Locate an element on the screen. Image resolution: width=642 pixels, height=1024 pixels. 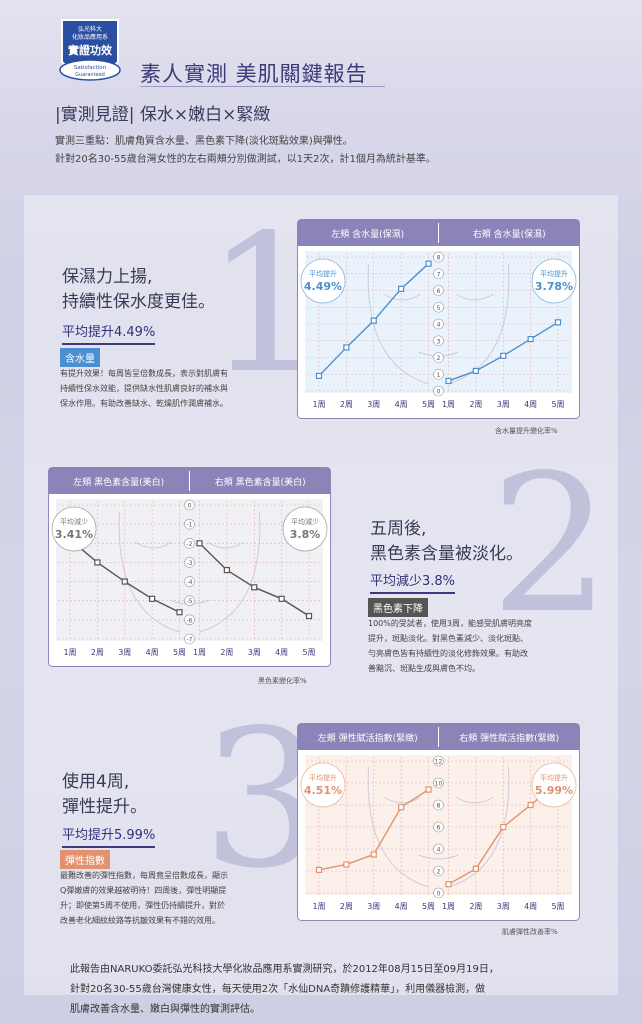
y-tick-label: 7 is located at coordinates (439, 274).